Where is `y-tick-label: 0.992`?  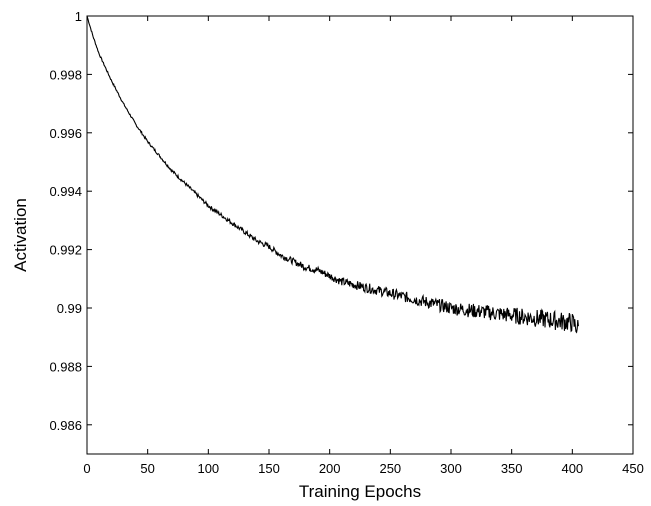 y-tick-label: 0.992 is located at coordinates (65, 250).